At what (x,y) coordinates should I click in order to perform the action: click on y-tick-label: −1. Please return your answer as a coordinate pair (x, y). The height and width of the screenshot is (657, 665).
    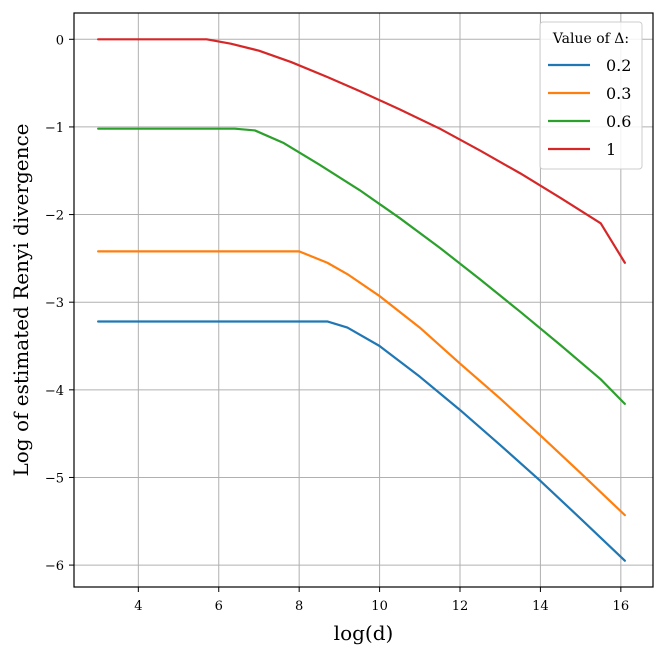
    Looking at the image, I should click on (54, 128).